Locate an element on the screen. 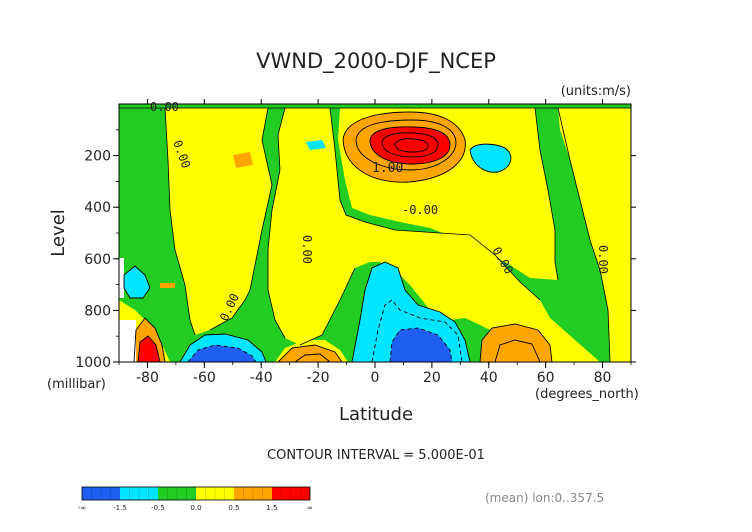 This screenshot has height=532, width=752. units-label: (units:m/s) is located at coordinates (596, 91).